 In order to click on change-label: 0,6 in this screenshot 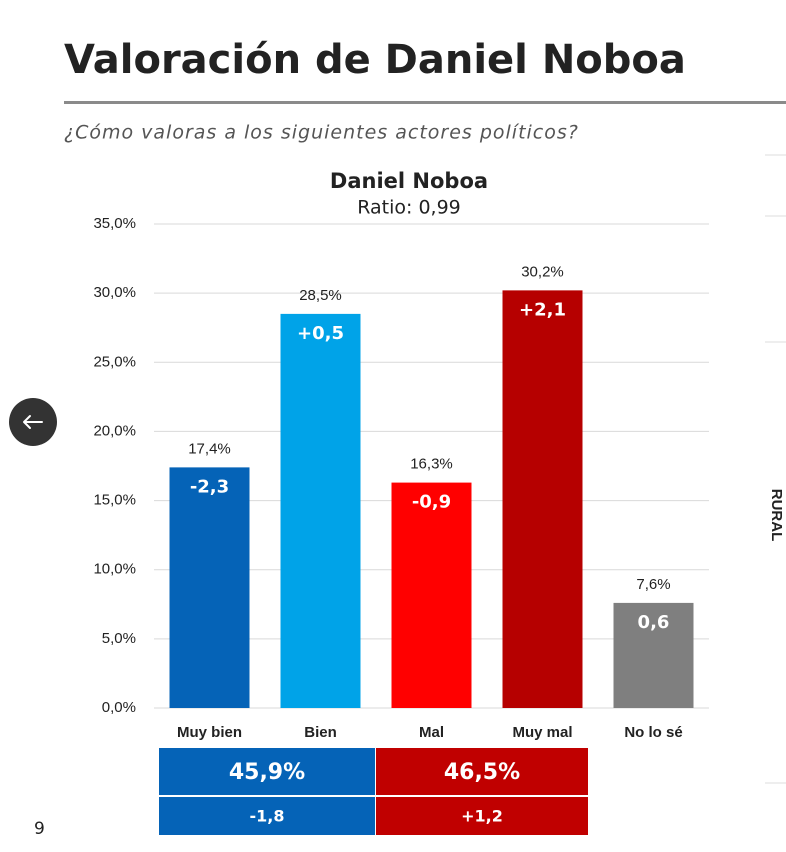, I will do `click(654, 622)`.